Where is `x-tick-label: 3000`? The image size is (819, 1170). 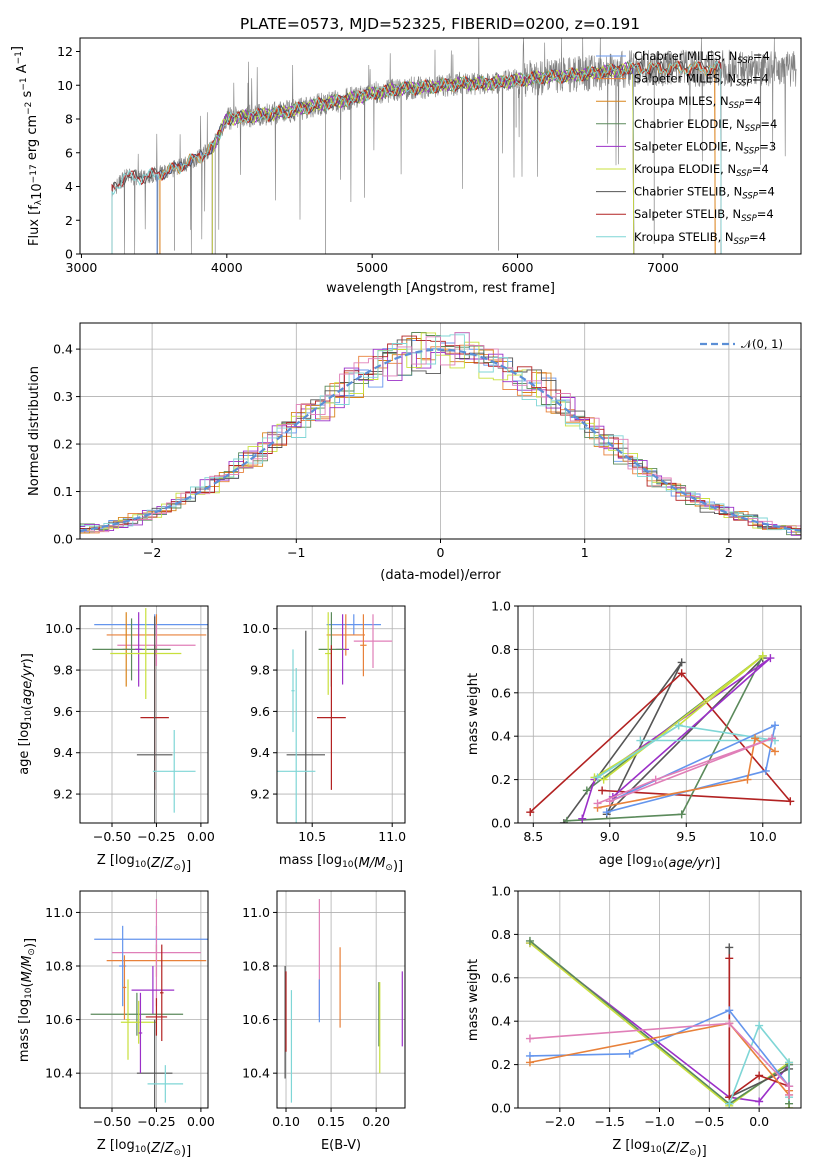
x-tick-label: 3000 is located at coordinates (82, 267).